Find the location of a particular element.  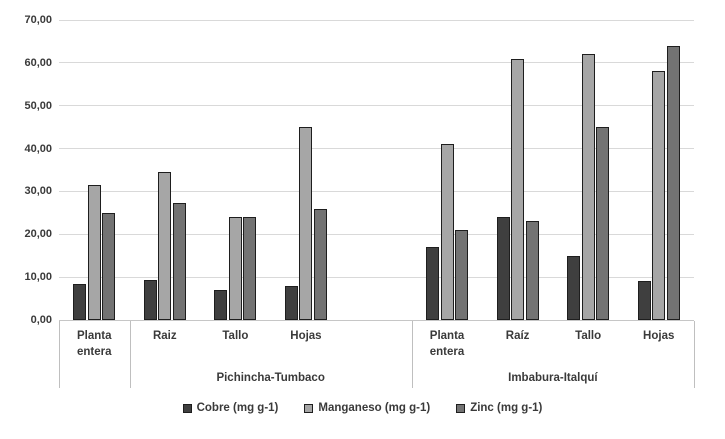

x-axis-category-label: Raiz is located at coordinates (164, 336).